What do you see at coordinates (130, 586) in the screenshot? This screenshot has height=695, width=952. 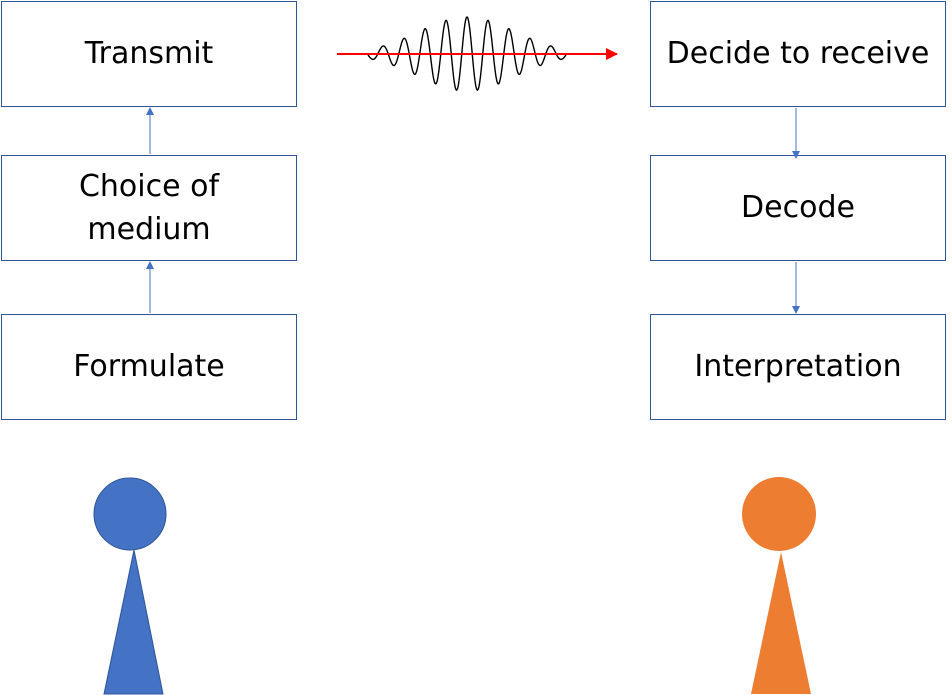 I see `sender-person-icon` at bounding box center [130, 586].